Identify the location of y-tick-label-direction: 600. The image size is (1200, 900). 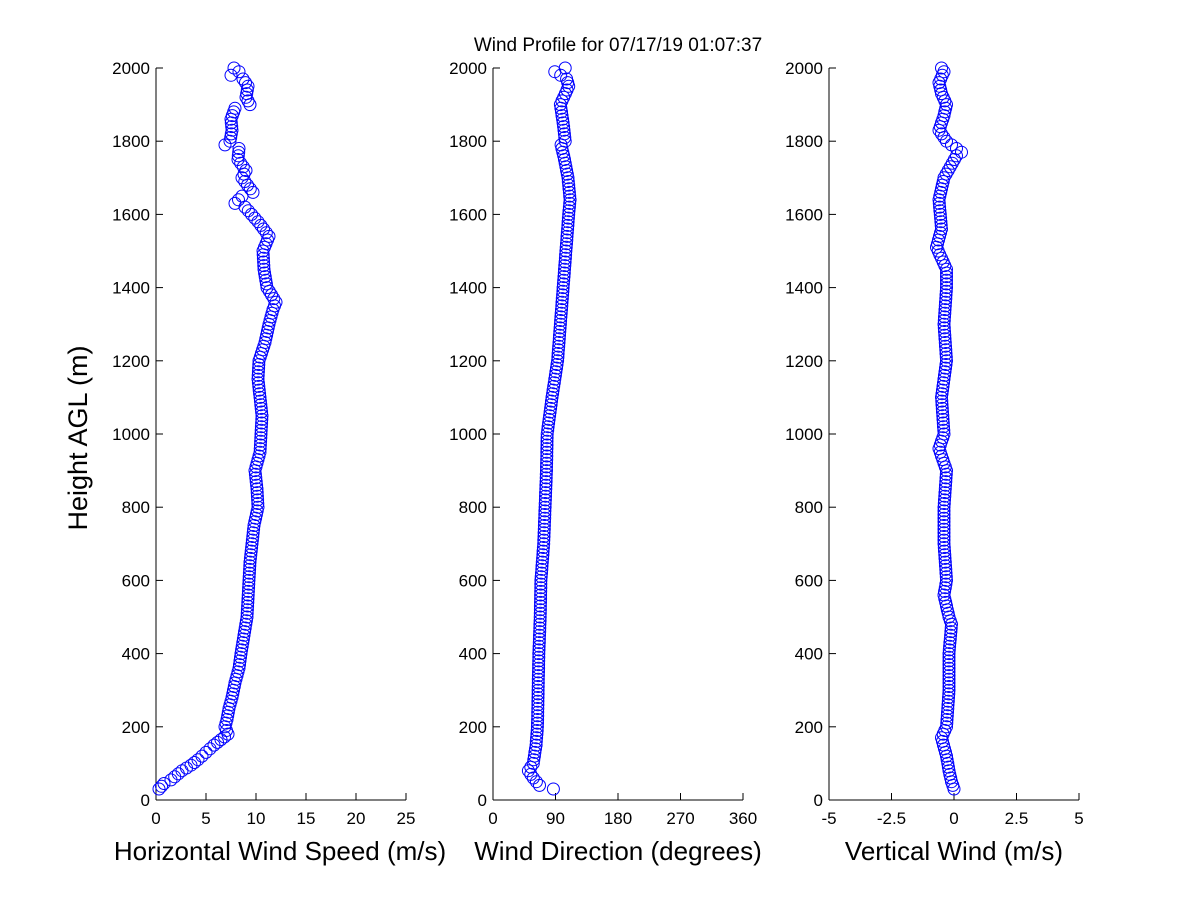
(473, 580).